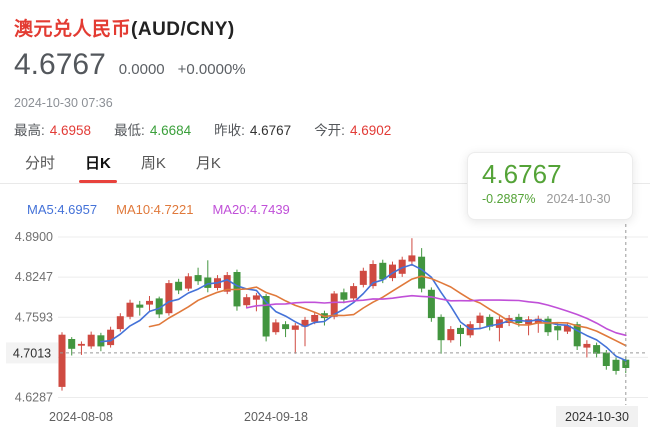  Describe the element at coordinates (183, 29) in the screenshot. I see `instrument-symbol: (AUD/CNY)` at that location.